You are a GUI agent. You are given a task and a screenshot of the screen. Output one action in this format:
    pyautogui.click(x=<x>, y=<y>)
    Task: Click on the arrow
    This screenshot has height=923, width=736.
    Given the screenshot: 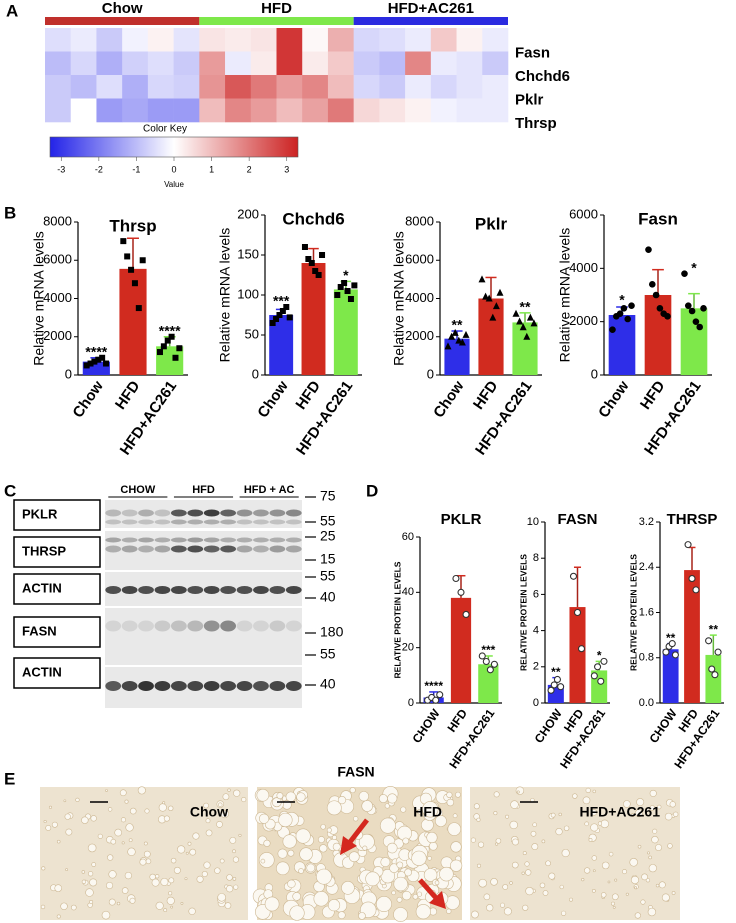 What is the action you would take?
    pyautogui.click(x=428, y=889)
    